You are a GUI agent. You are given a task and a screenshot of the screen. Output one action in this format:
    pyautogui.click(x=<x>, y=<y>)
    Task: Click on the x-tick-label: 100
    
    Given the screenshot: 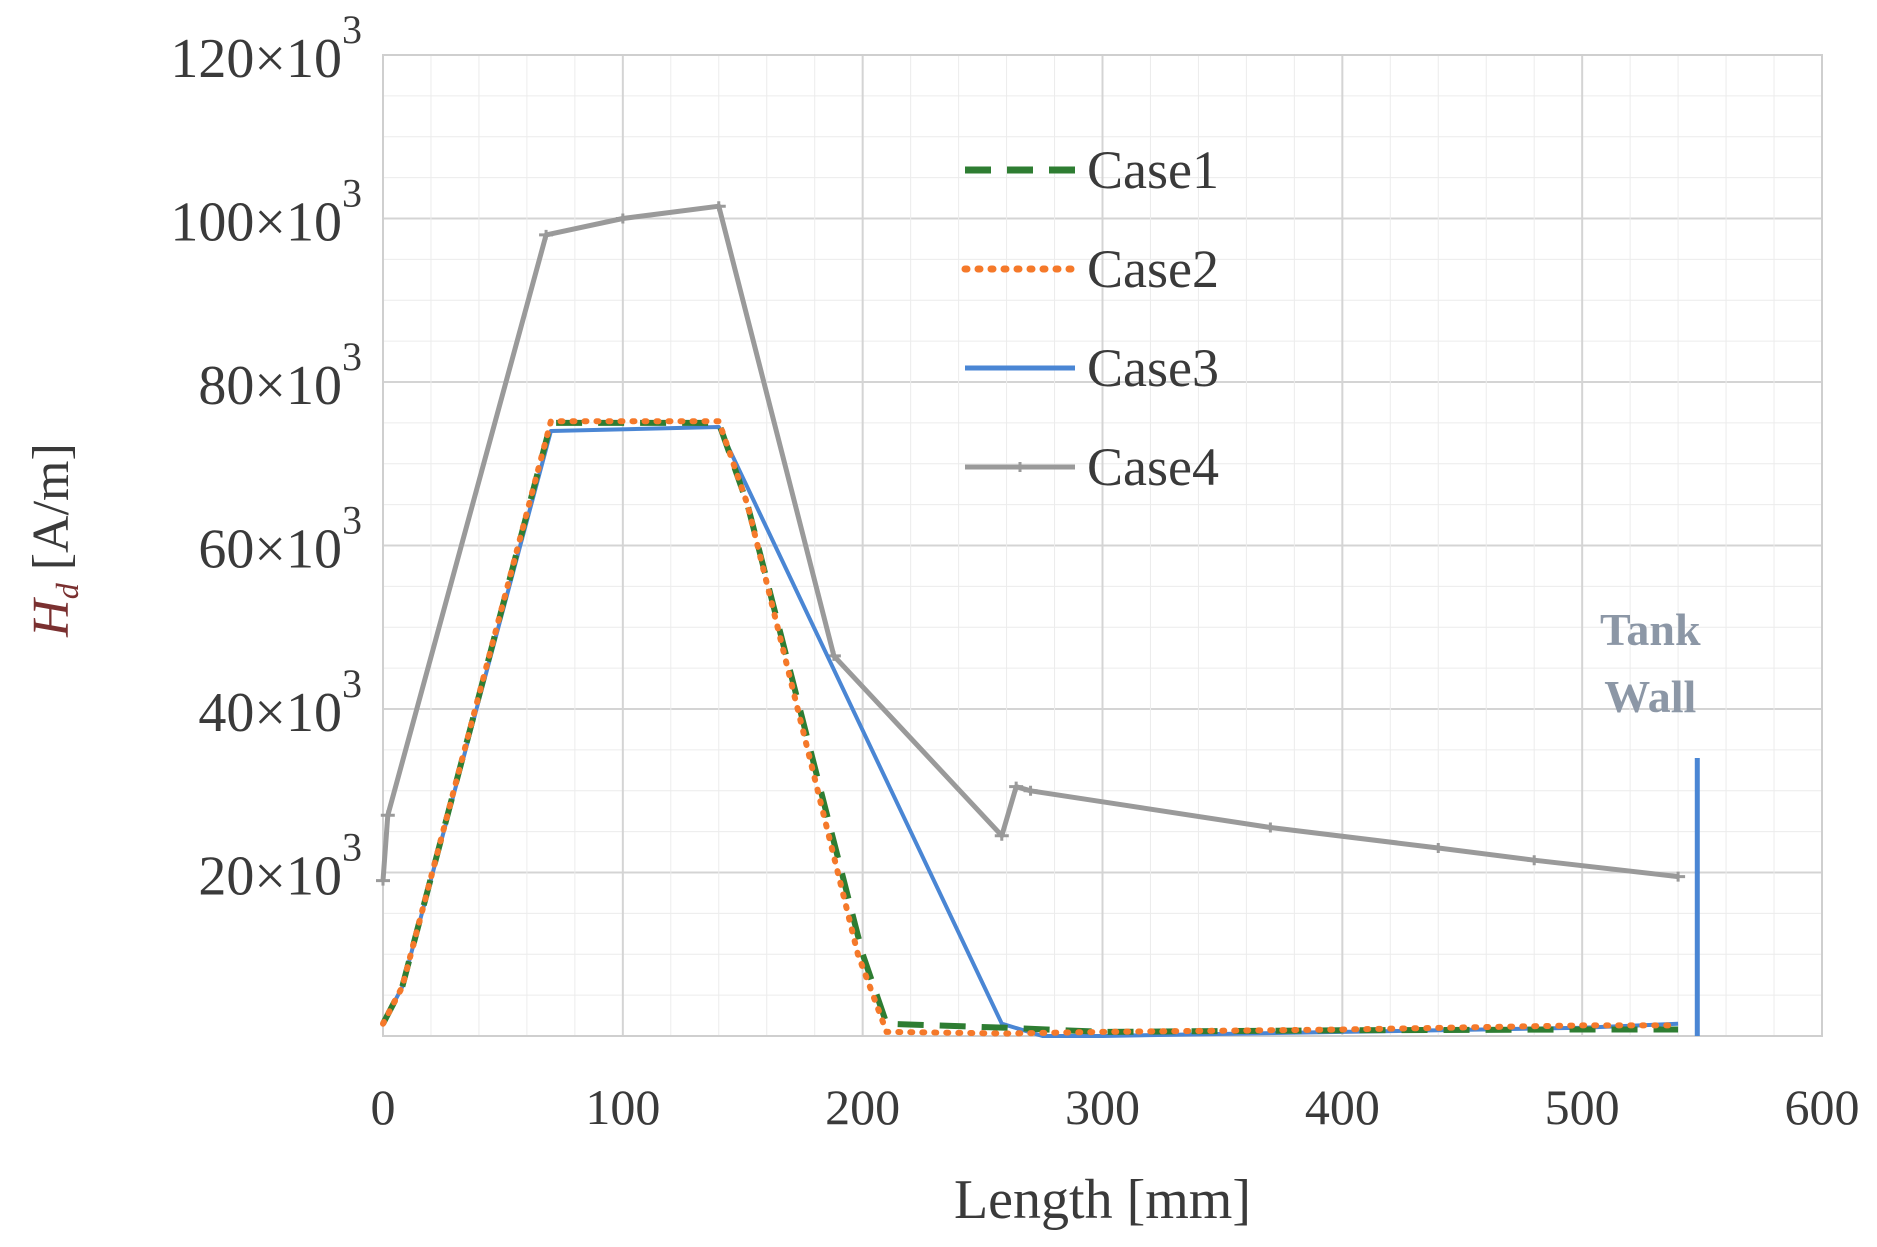 What is the action you would take?
    pyautogui.click(x=622, y=1107)
    